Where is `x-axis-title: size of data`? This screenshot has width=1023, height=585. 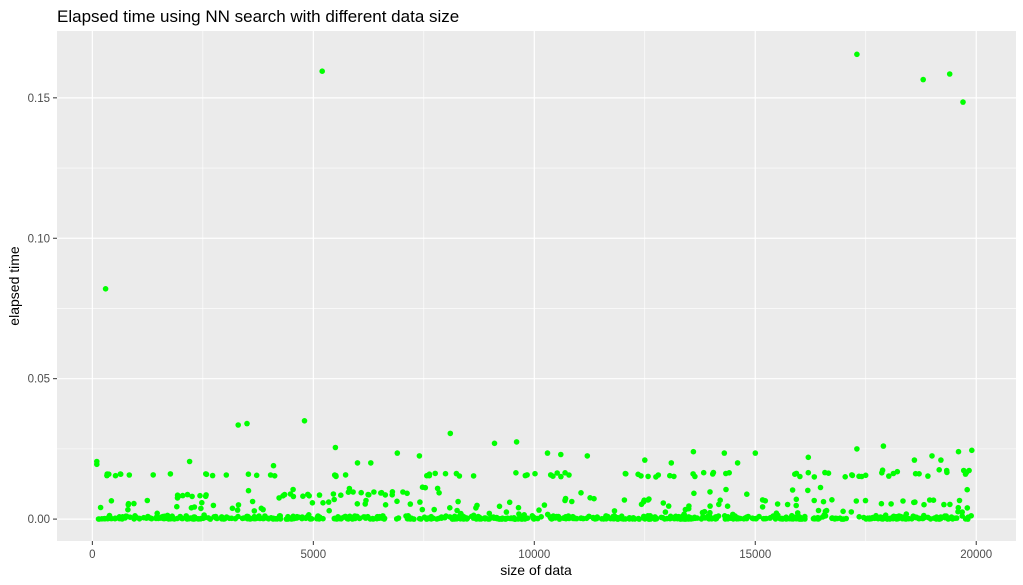 x-axis-title: size of data is located at coordinates (536, 570).